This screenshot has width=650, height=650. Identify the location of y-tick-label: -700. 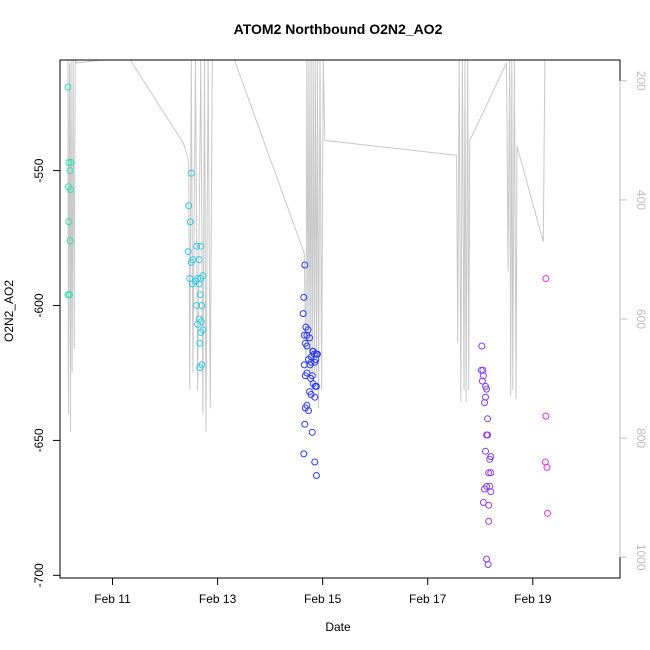
(39, 575).